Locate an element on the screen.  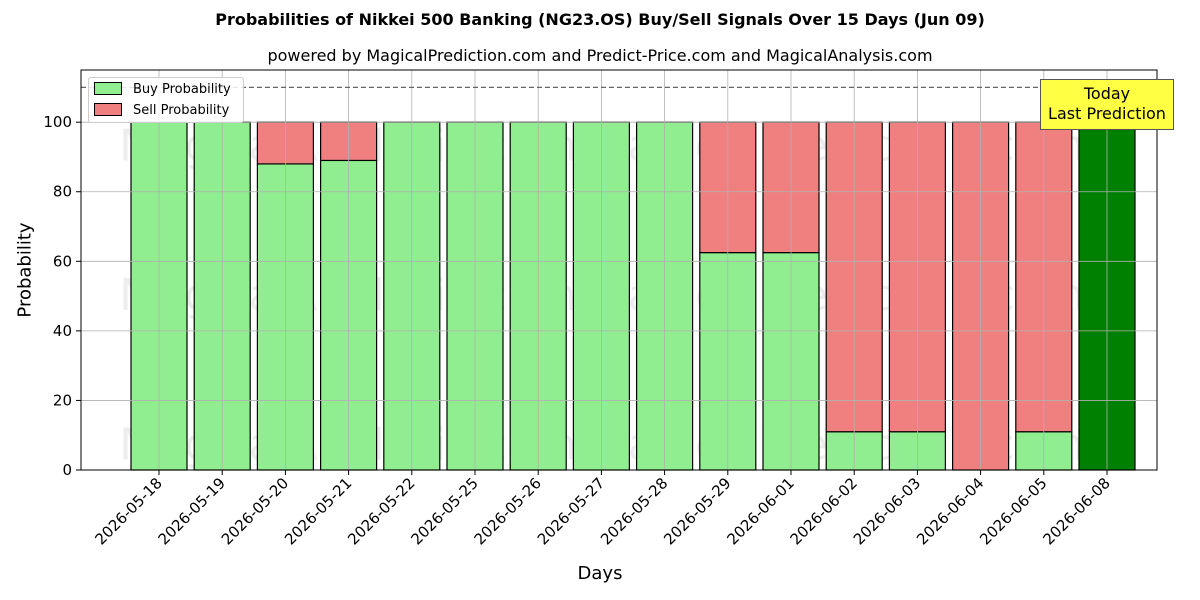
x-tick-label-2026-05-29: 2026-05-29 is located at coordinates (697, 511).